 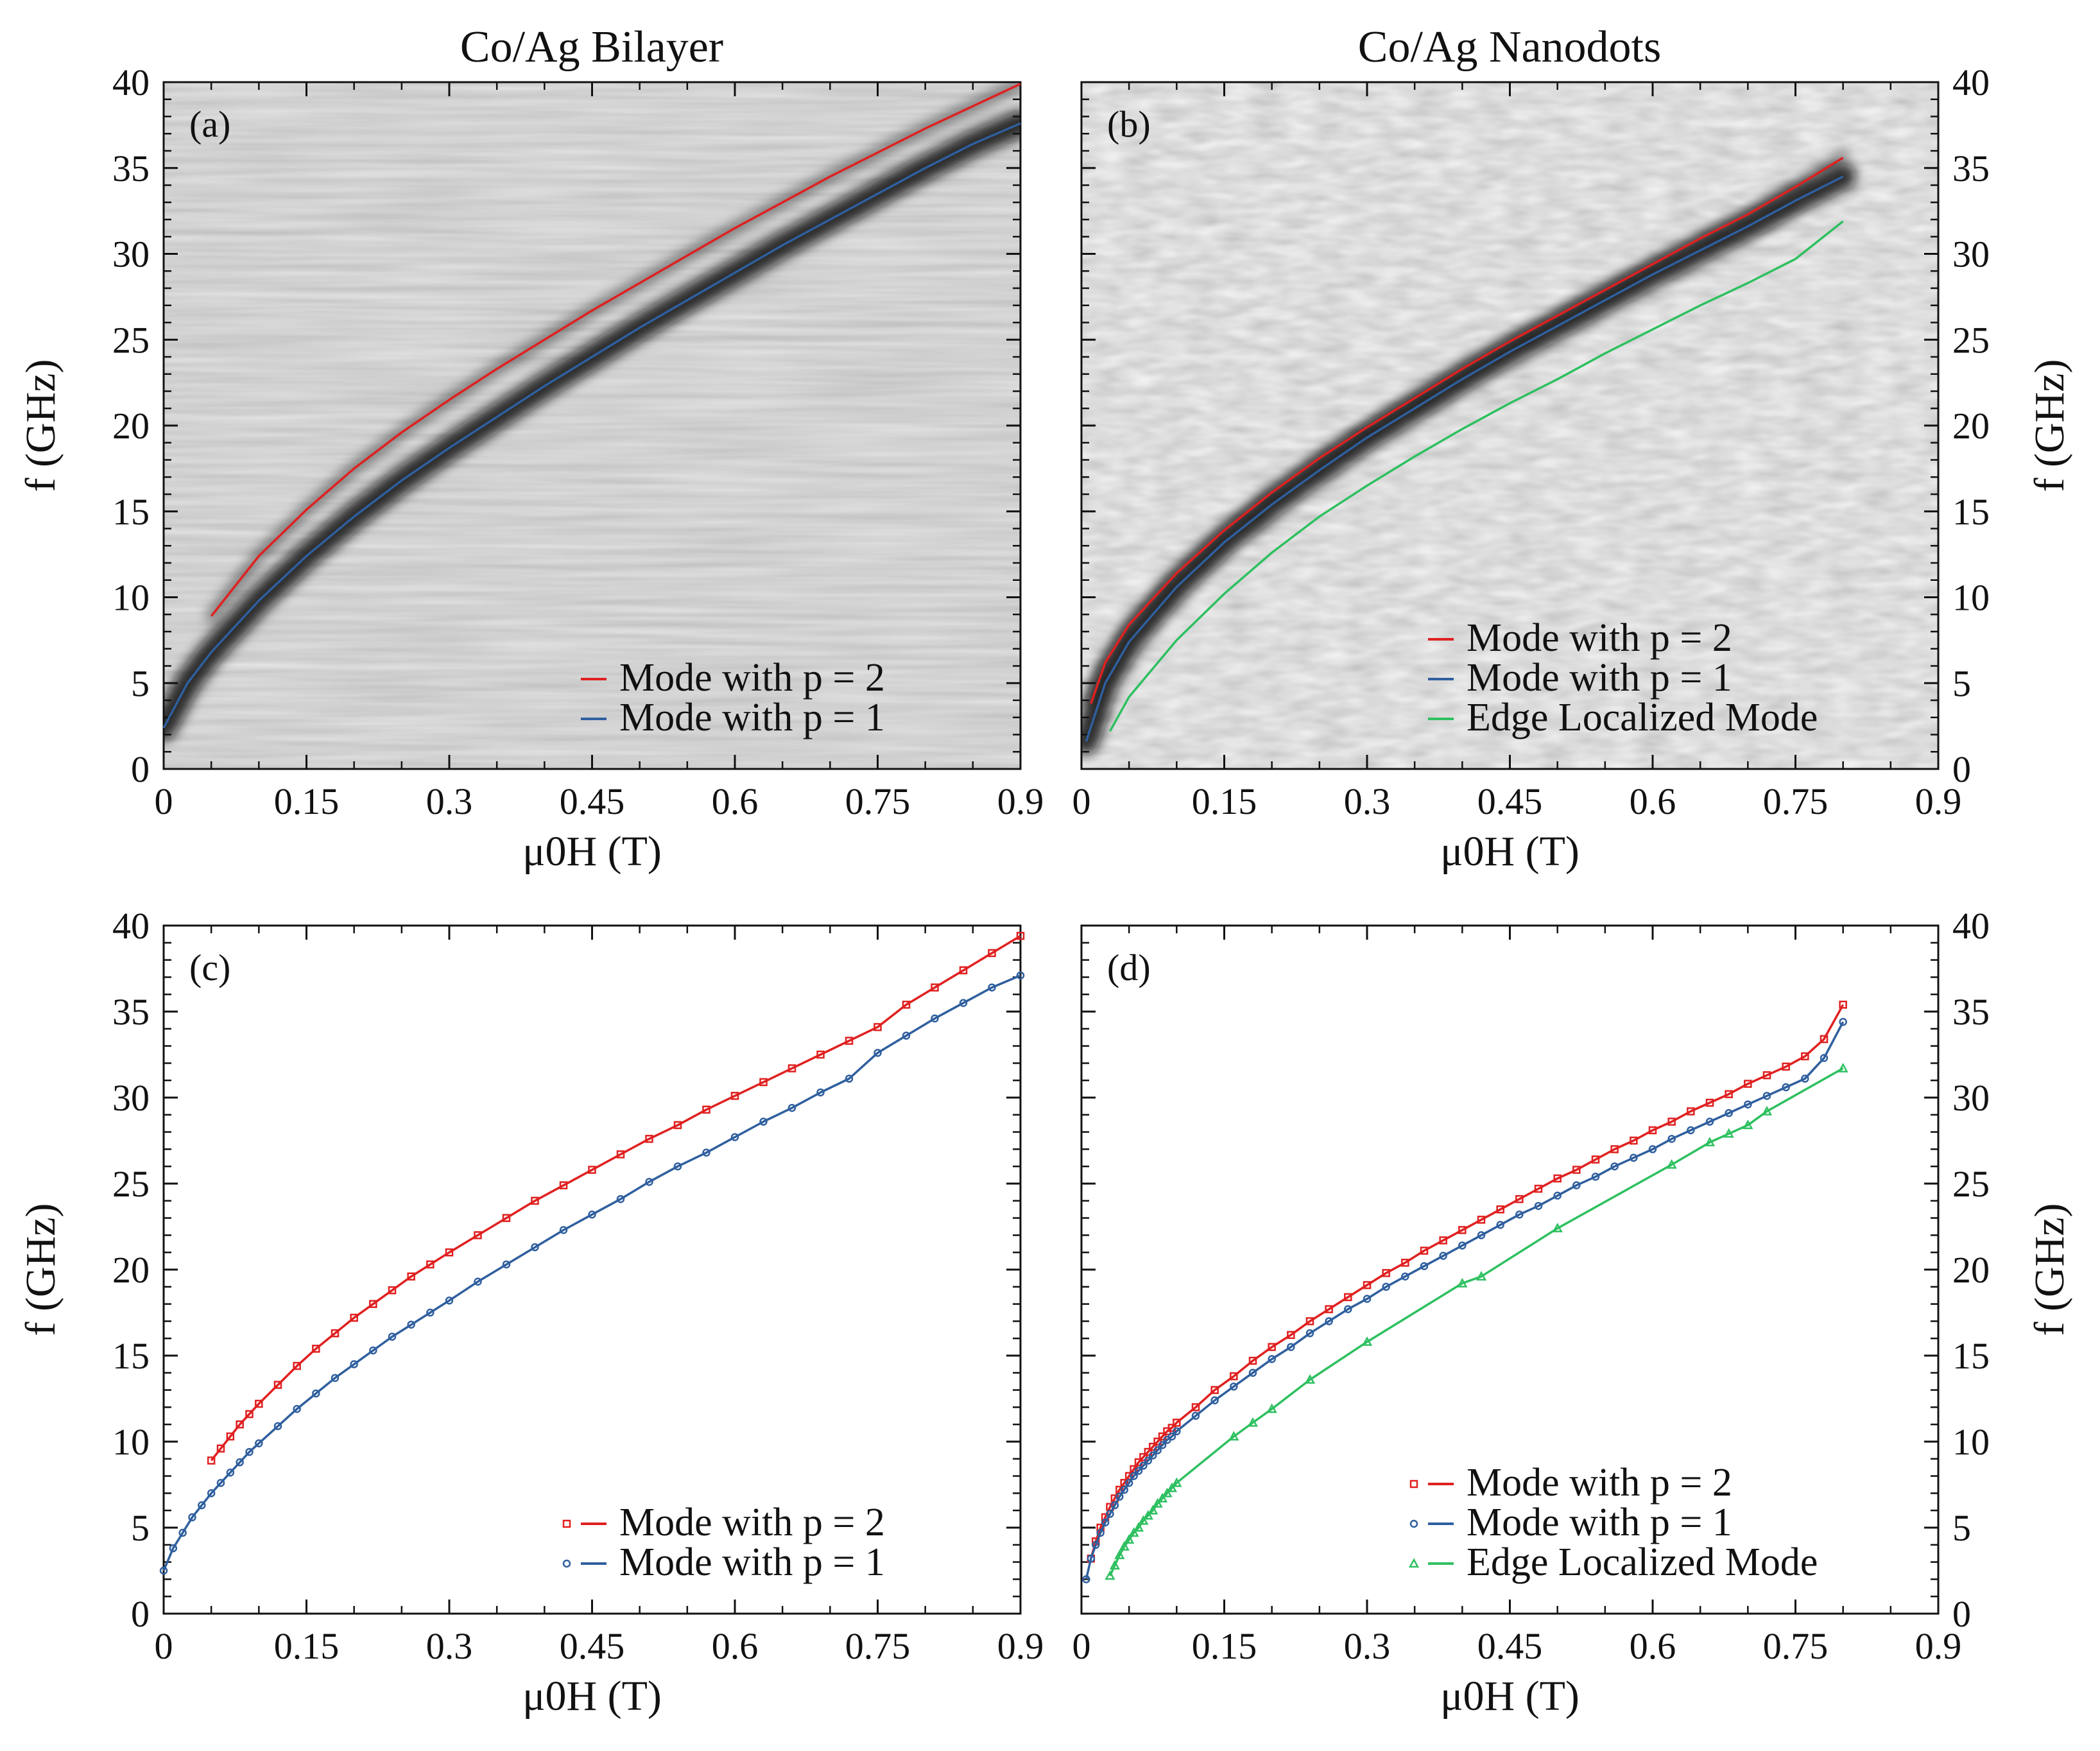 I want to click on legend-entry: Edge Localized Mode, so click(x=1643, y=1562).